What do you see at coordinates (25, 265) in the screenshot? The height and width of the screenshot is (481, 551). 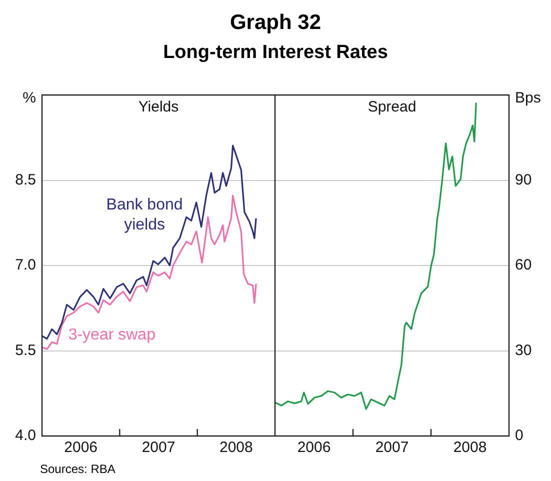 I see `y-tick-label: 7.0` at bounding box center [25, 265].